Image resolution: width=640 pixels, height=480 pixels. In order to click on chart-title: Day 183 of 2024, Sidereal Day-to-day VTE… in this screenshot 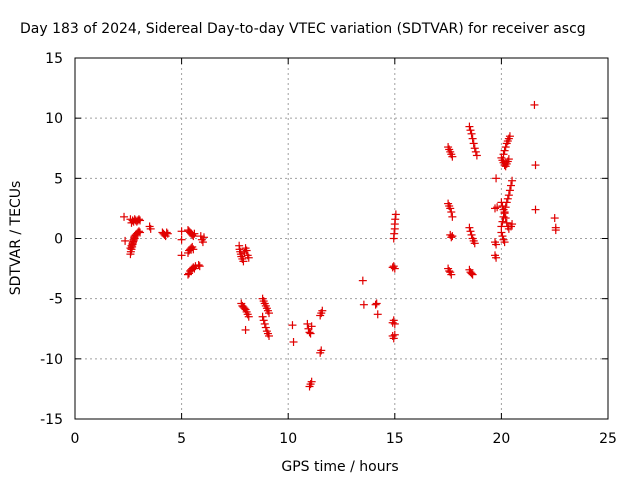, I will do `click(303, 29)`.